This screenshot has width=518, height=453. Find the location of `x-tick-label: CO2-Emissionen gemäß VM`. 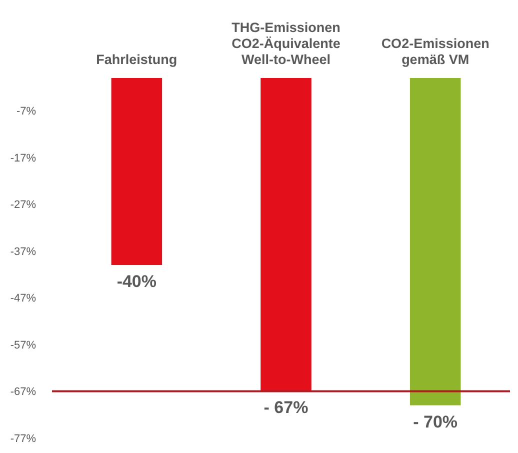

x-tick-label: CO2-Emissionen gemäß VM is located at coordinates (435, 51).